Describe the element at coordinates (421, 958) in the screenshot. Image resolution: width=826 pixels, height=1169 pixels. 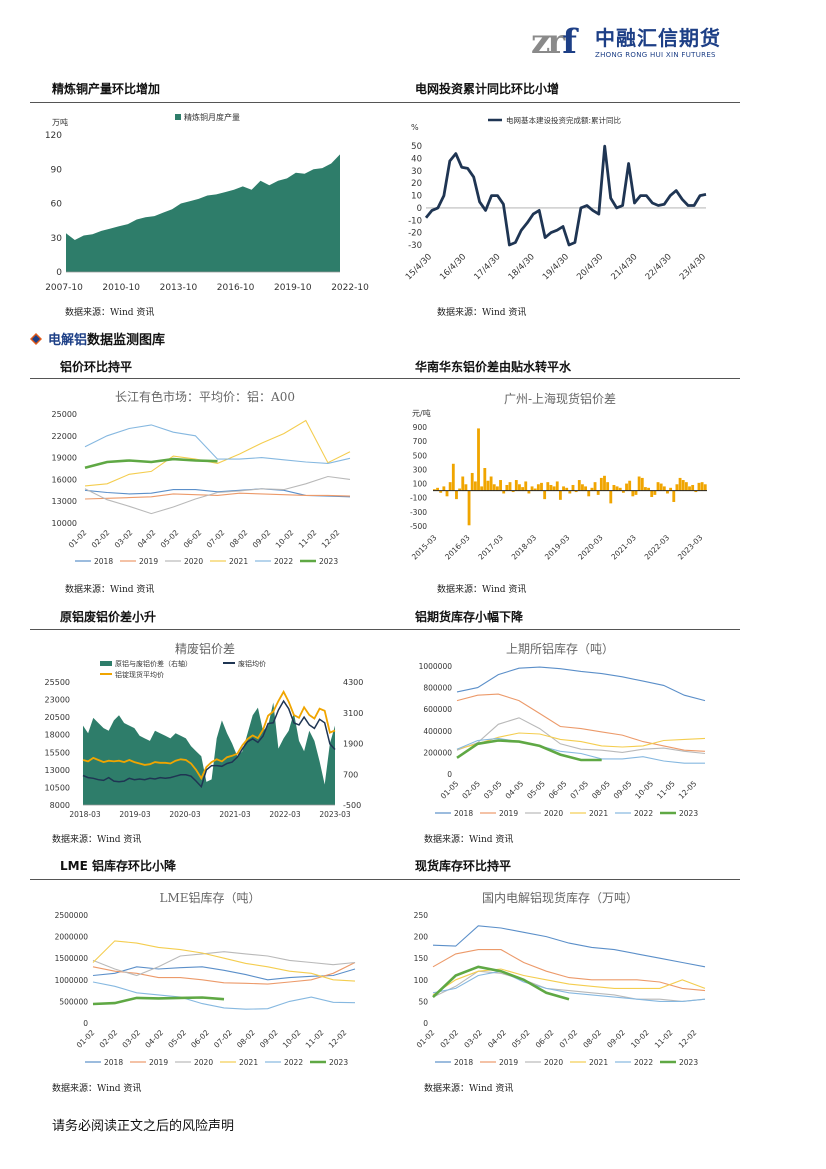
I see `y-tick-label: 150` at that location.